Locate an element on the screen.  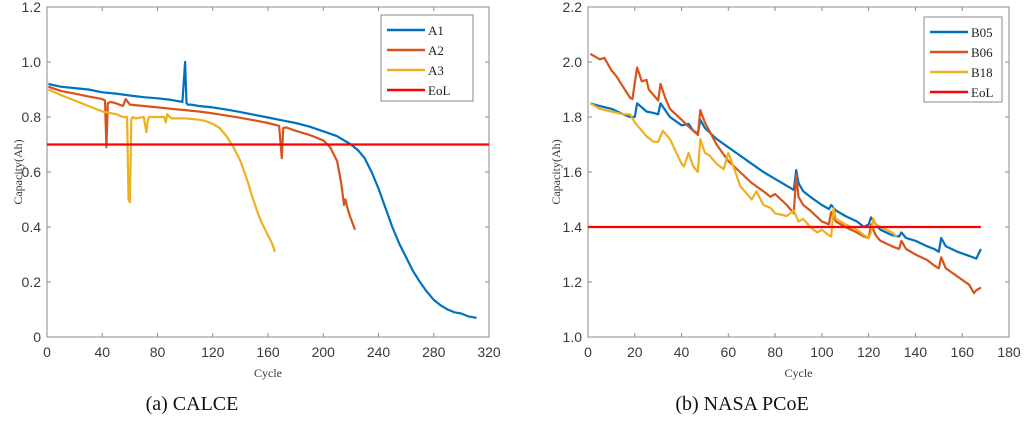
y-tick-label: 1.8 is located at coordinates (573, 117).